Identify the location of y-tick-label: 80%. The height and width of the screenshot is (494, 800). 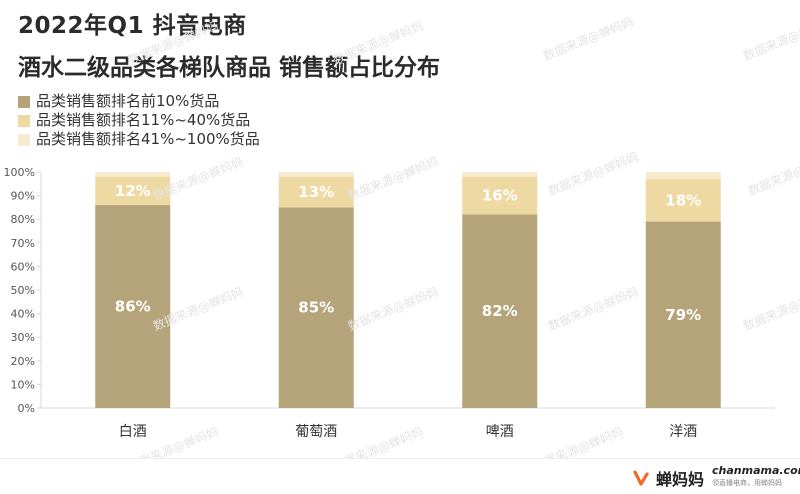
(23, 219).